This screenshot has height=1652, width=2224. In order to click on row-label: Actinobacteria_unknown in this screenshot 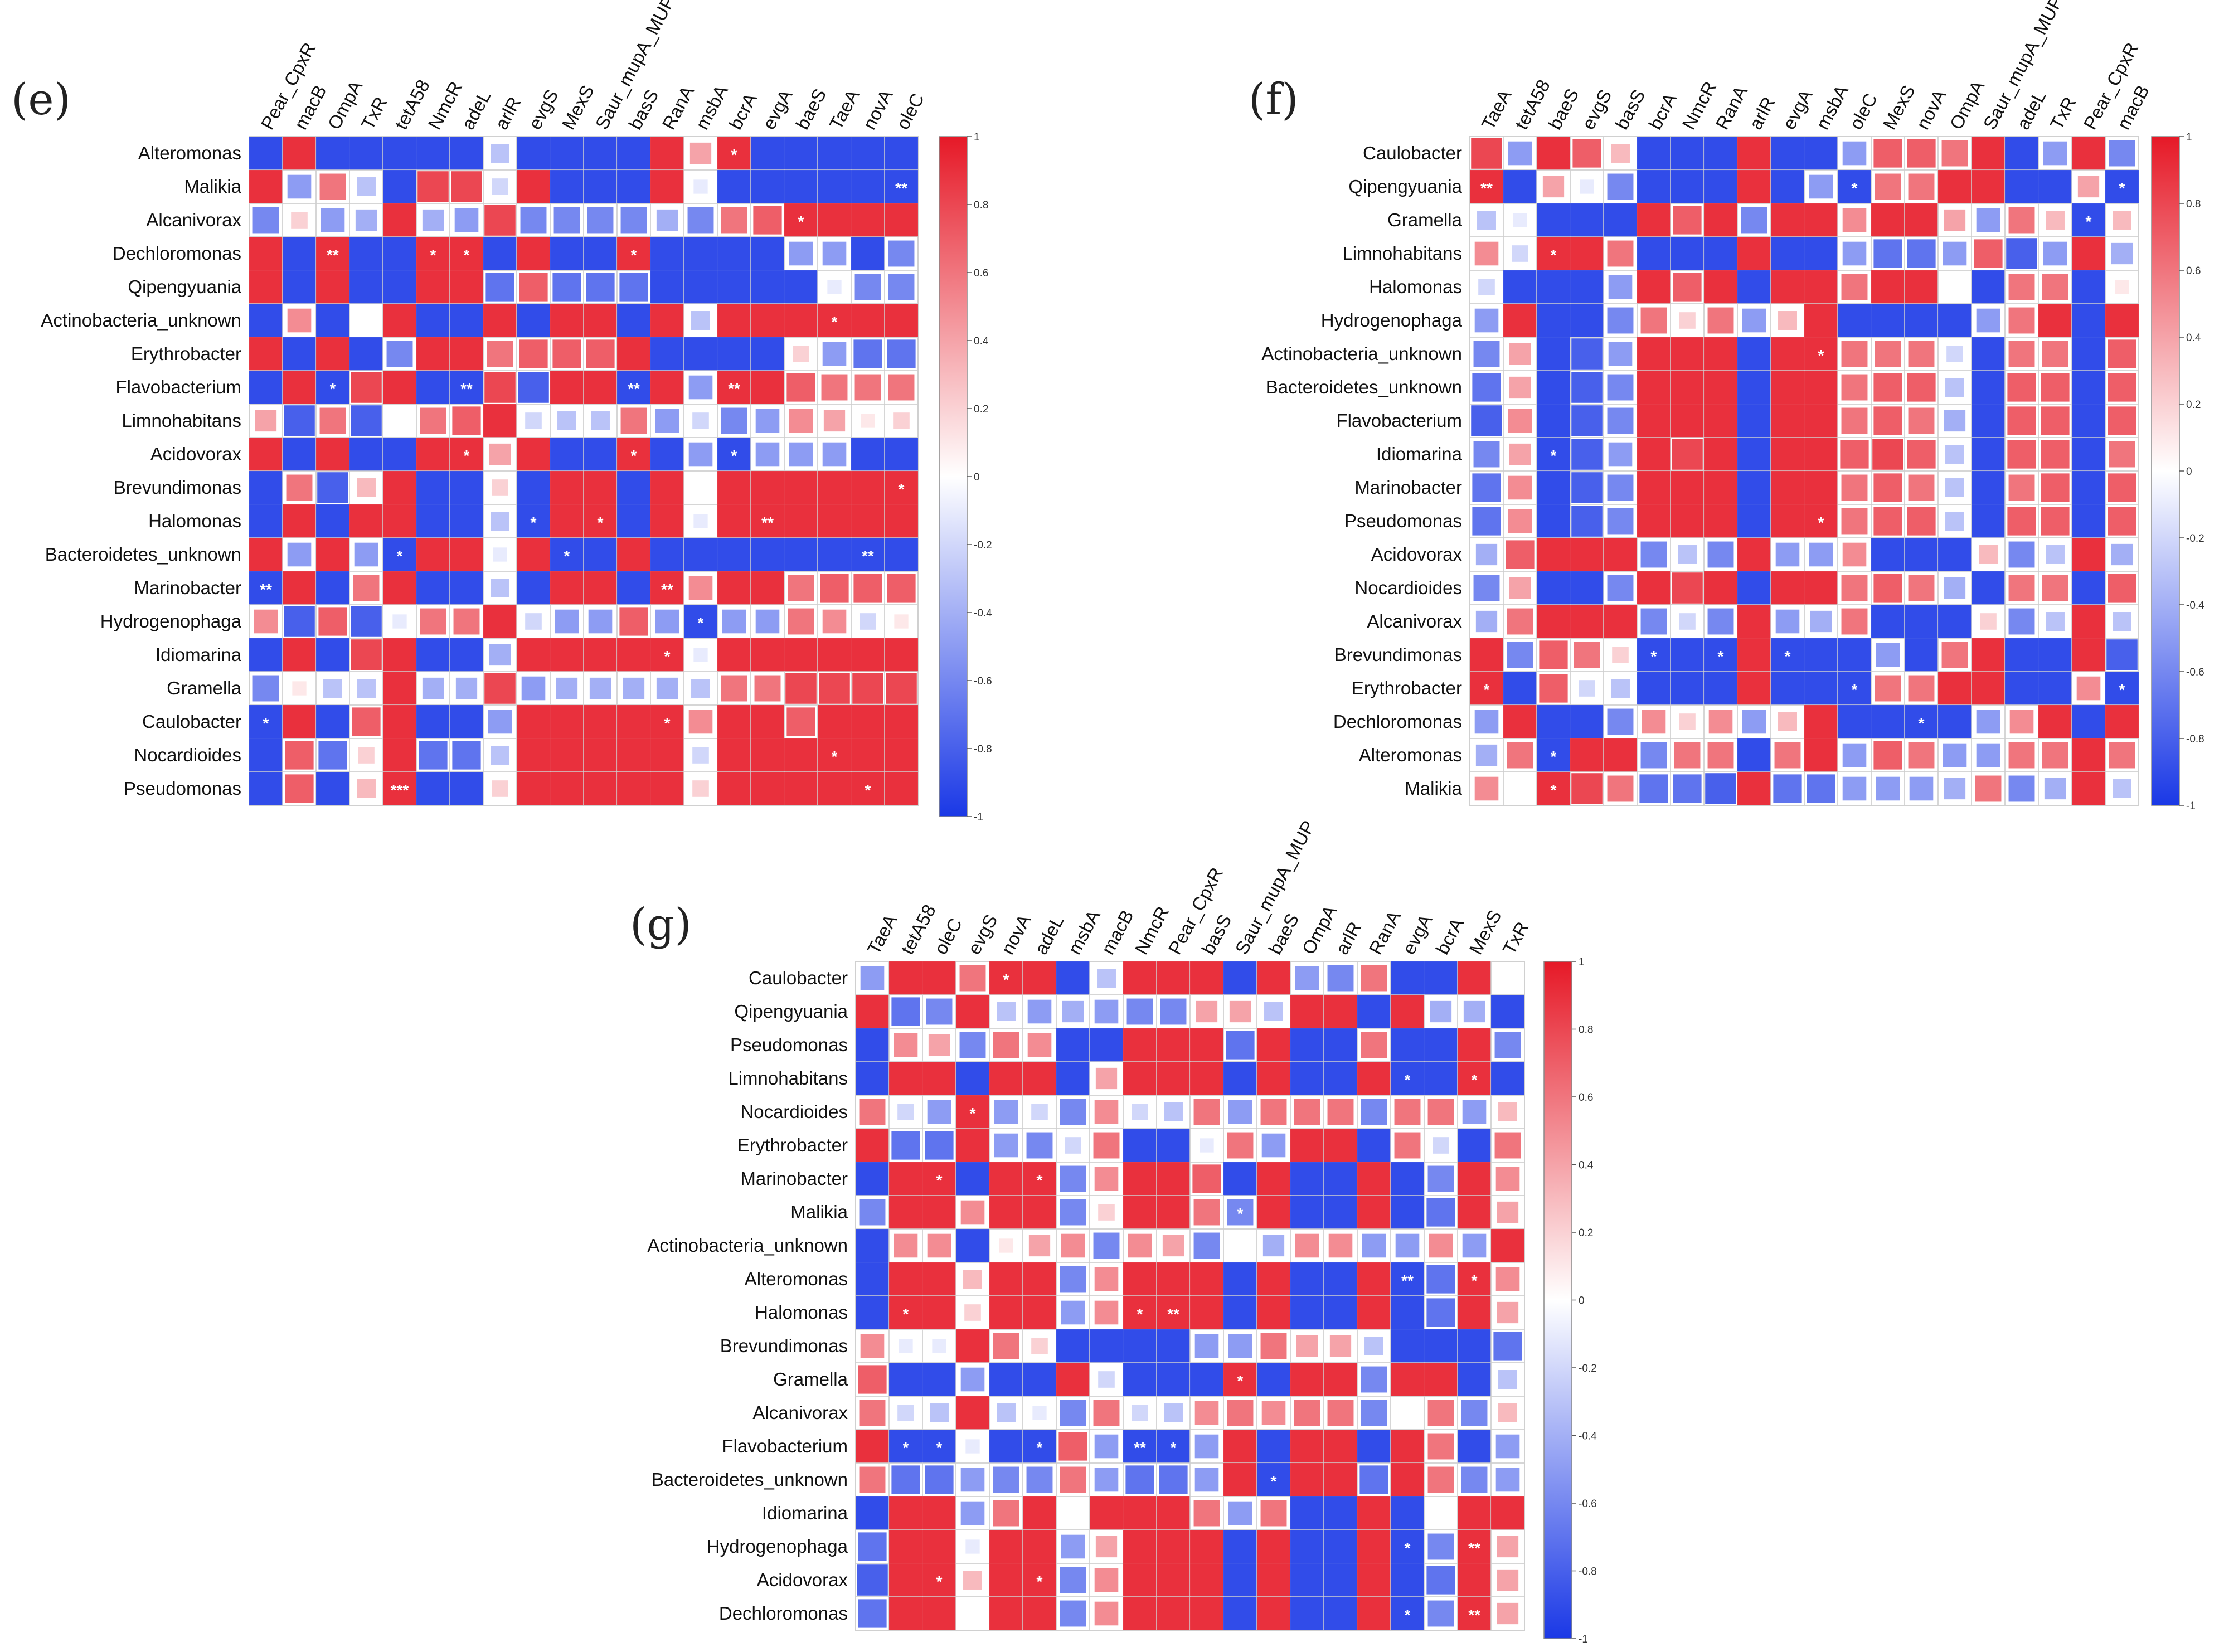, I will do `click(1361, 354)`.